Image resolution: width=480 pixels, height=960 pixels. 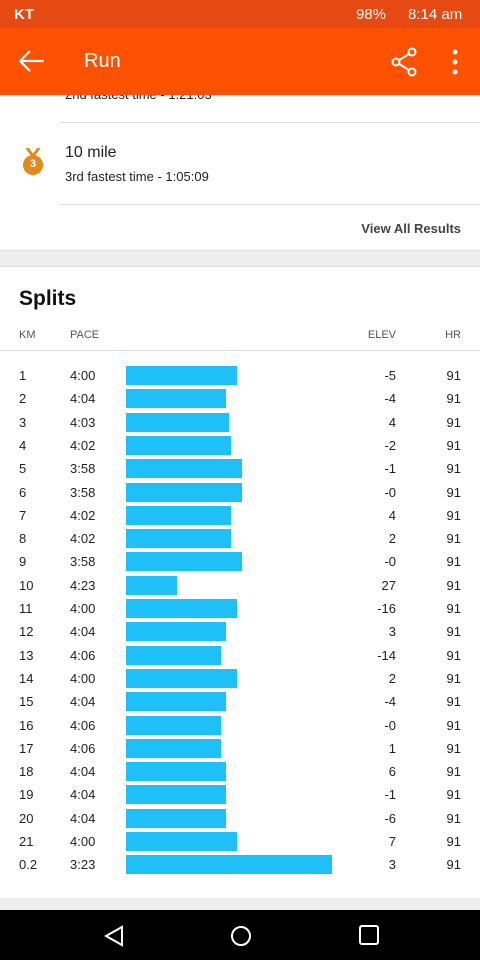 What do you see at coordinates (26, 725) in the screenshot?
I see `km: 16` at bounding box center [26, 725].